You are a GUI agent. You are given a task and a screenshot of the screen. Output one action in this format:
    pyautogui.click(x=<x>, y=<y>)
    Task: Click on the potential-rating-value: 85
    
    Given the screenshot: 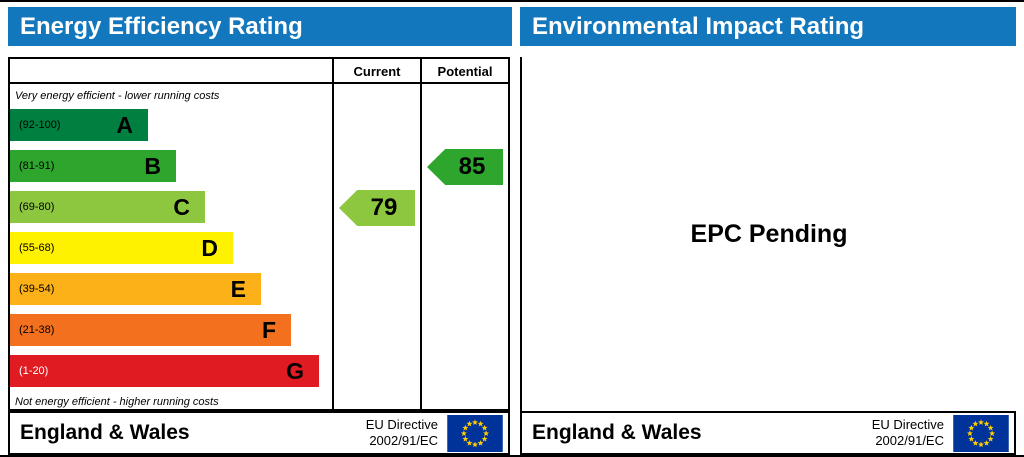 What is the action you would take?
    pyautogui.click(x=472, y=166)
    